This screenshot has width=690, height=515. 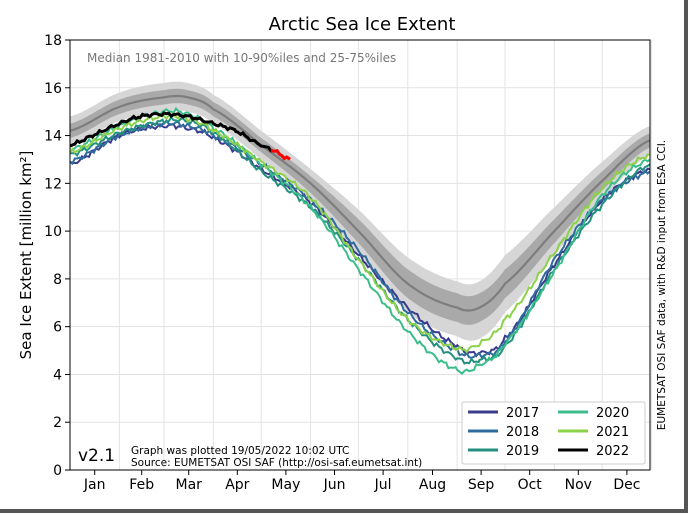 I want to click on x-tick-label: Dec, so click(x=626, y=485).